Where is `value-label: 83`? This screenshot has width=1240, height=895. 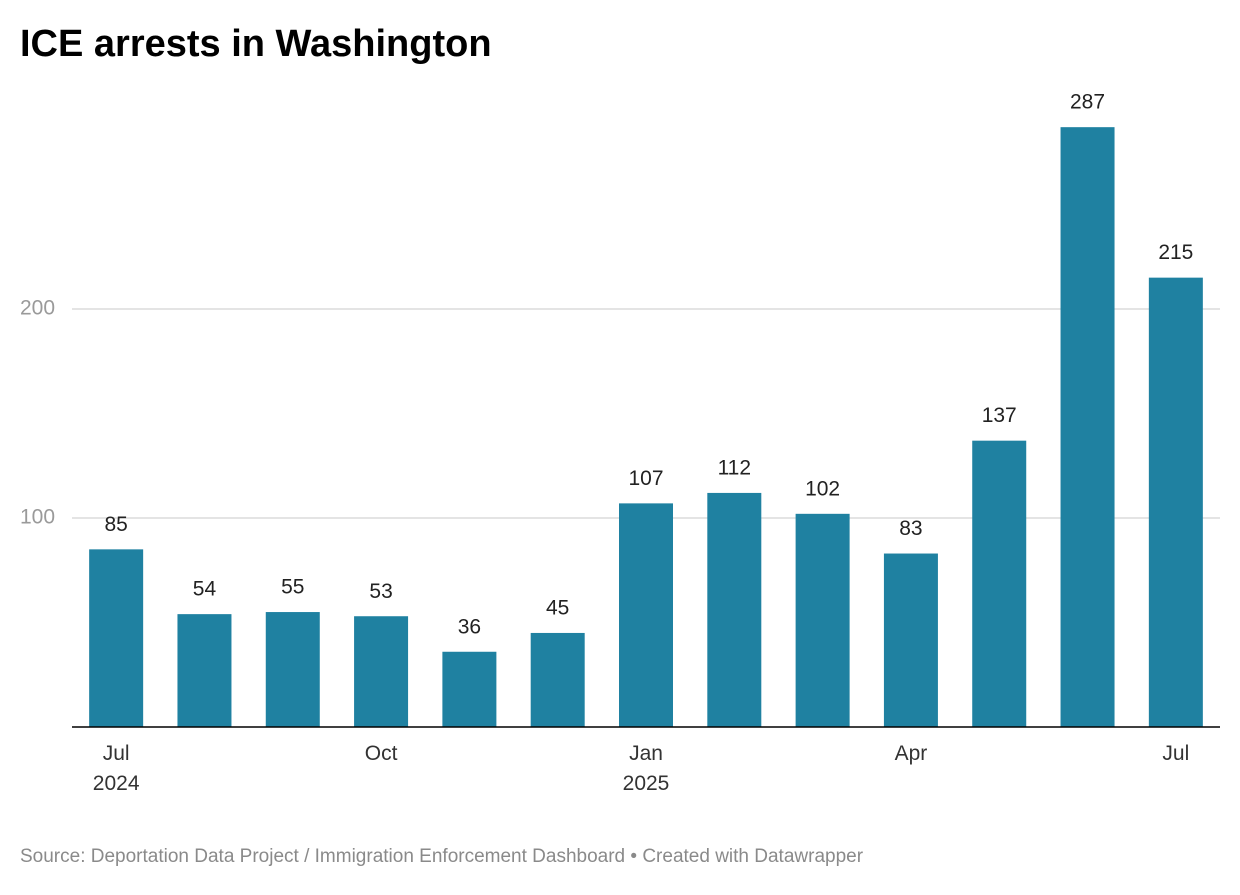
value-label: 83 is located at coordinates (910, 528).